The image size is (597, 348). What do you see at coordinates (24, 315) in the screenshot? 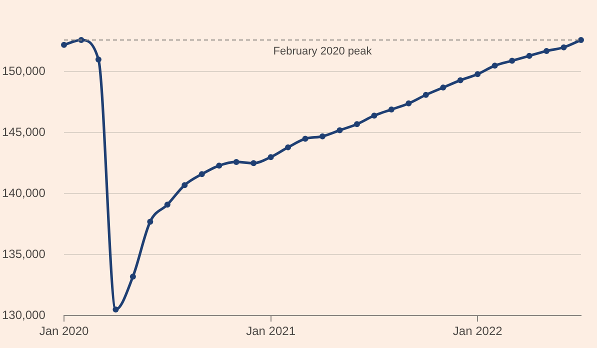
I see `y-tick-label: 130,000` at bounding box center [24, 315].